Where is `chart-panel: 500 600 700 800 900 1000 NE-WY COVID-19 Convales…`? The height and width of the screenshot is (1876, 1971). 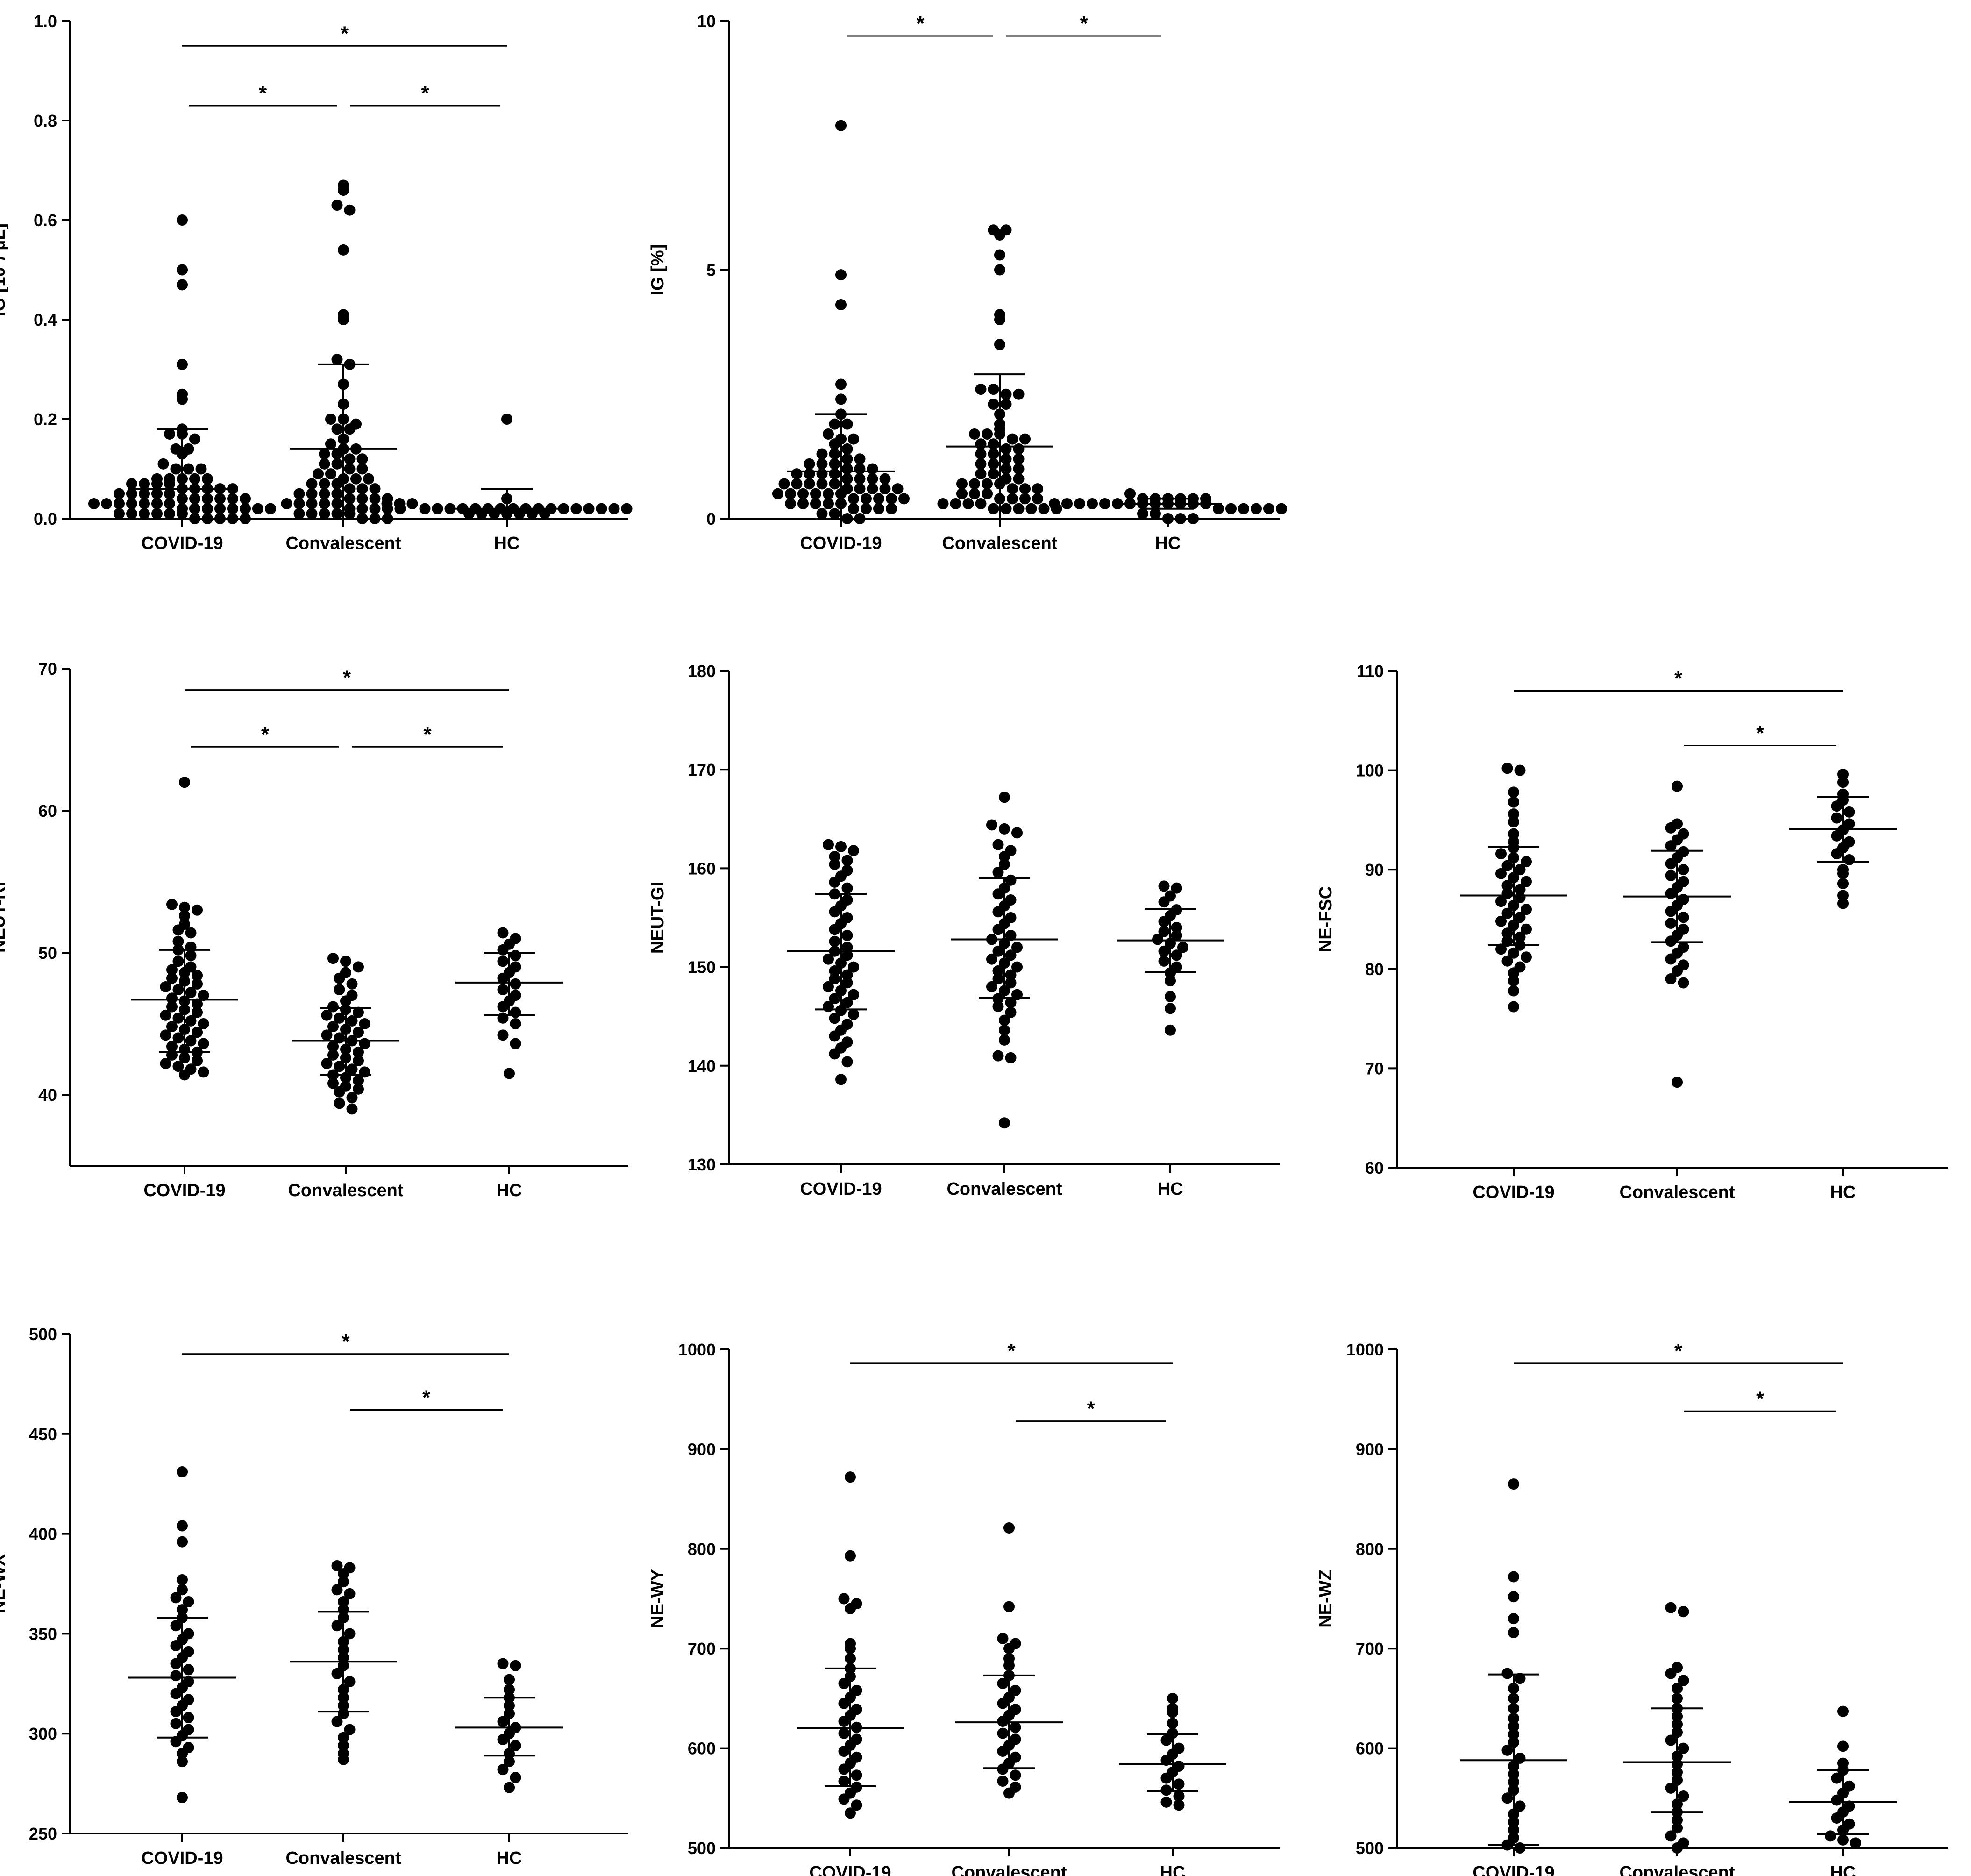 chart-panel: 500 600 700 800 900 1000 NE-WY COVID-19 Convales… is located at coordinates (964, 1608).